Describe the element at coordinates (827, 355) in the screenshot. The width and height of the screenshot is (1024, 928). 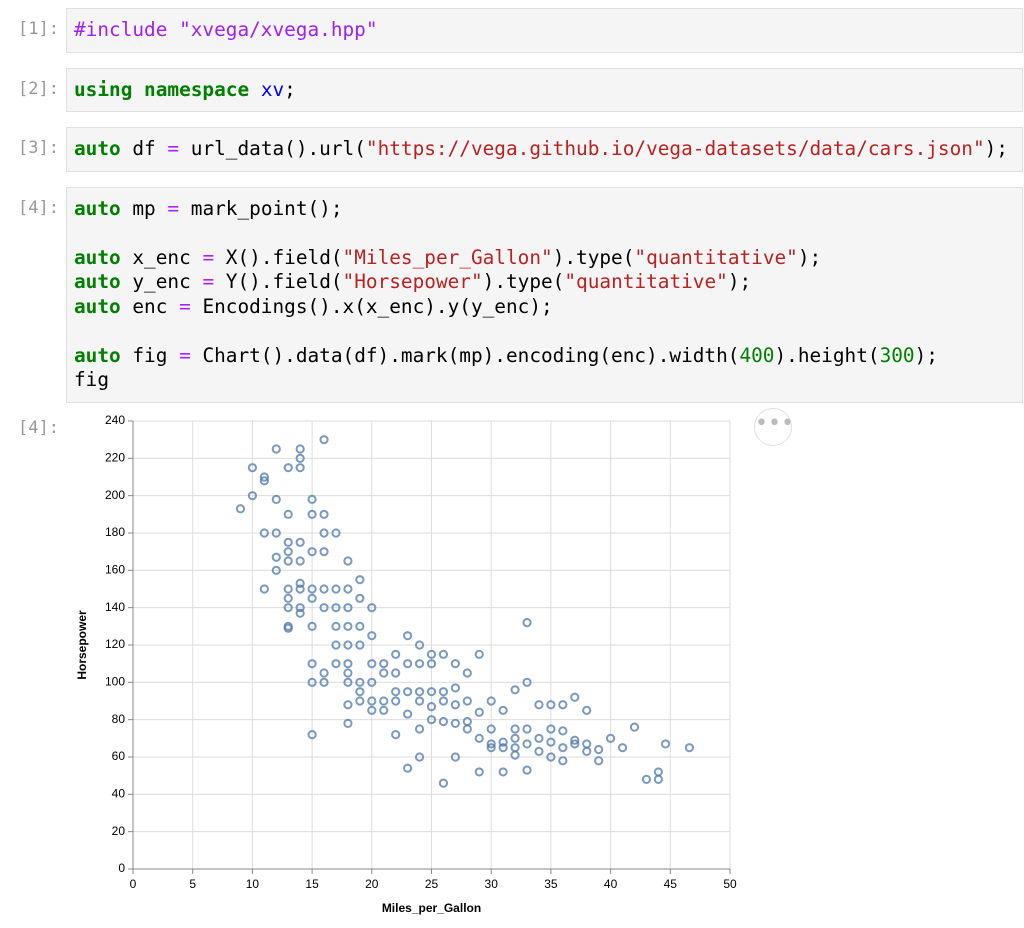
I see `code-token: ).height(` at that location.